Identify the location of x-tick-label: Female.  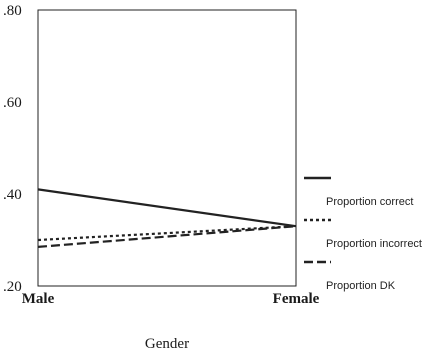
(296, 299).